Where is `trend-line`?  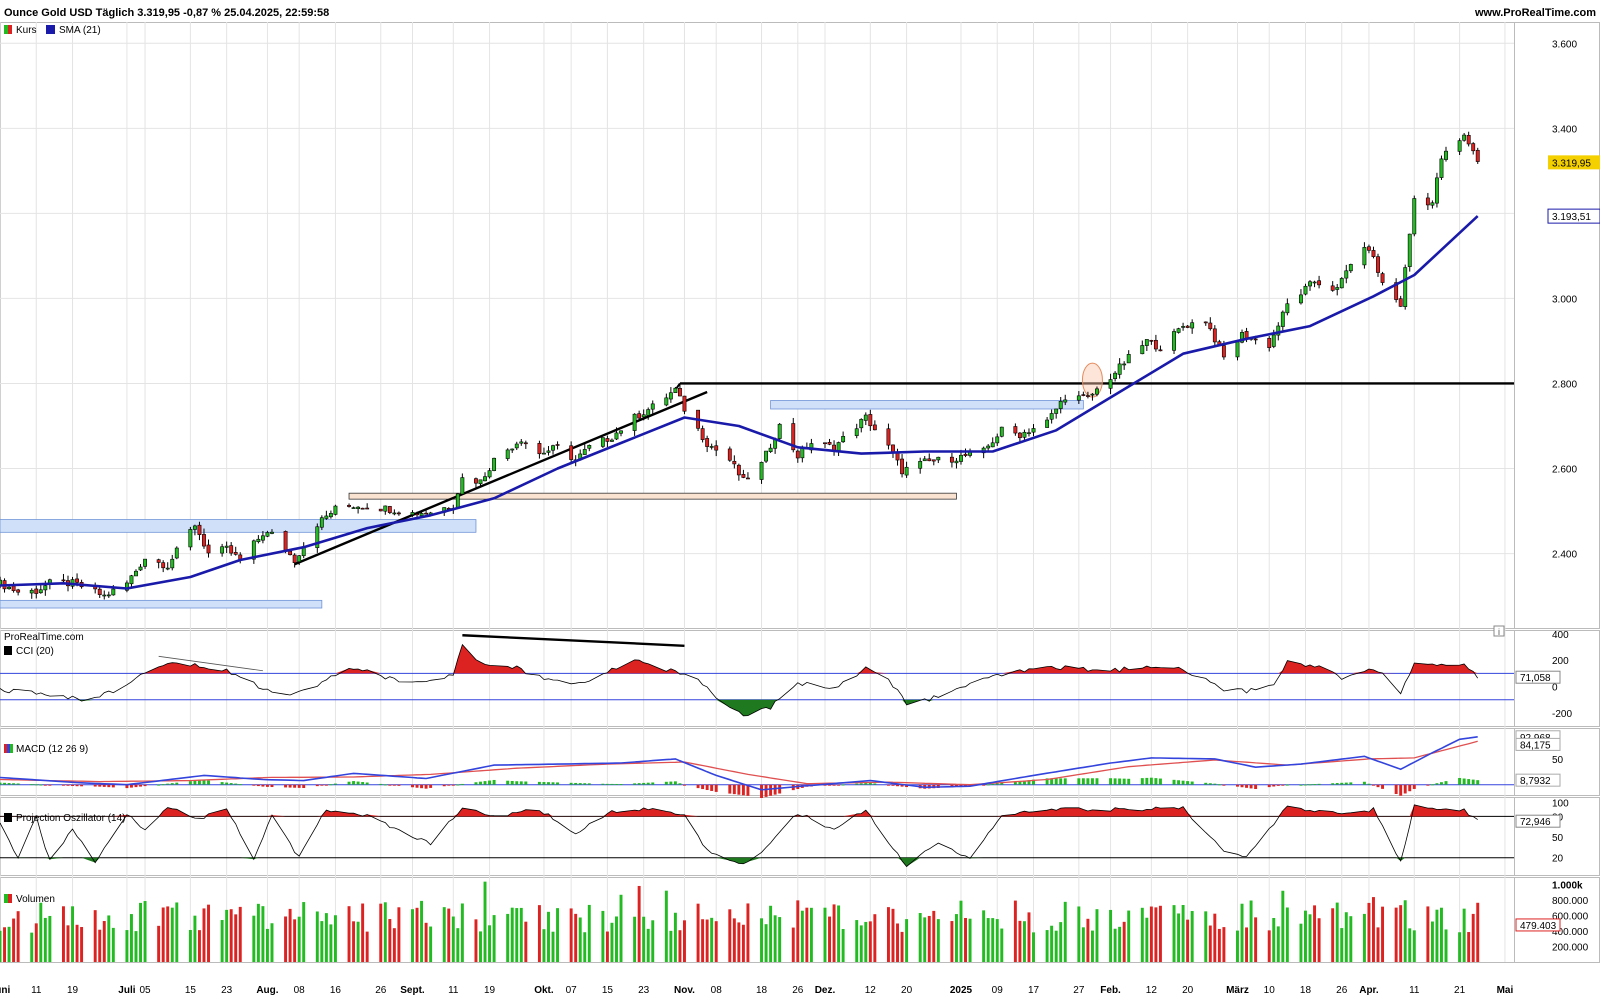
trend-line is located at coordinates (501, 478).